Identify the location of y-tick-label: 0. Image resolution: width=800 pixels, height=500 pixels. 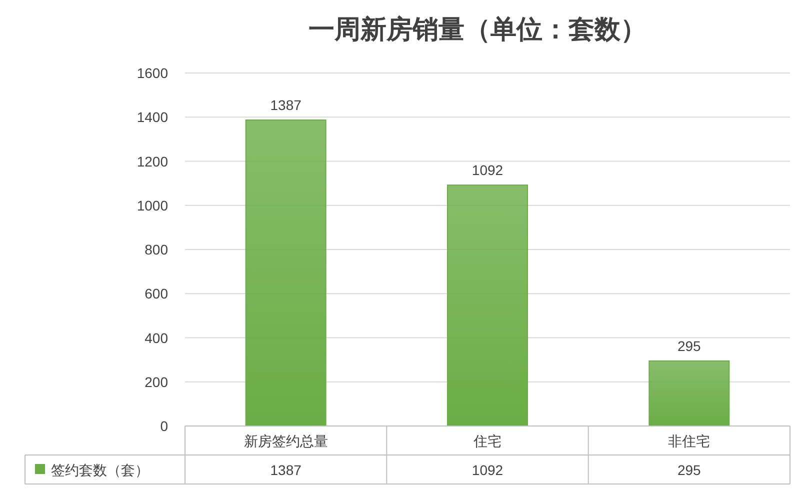
(164, 426).